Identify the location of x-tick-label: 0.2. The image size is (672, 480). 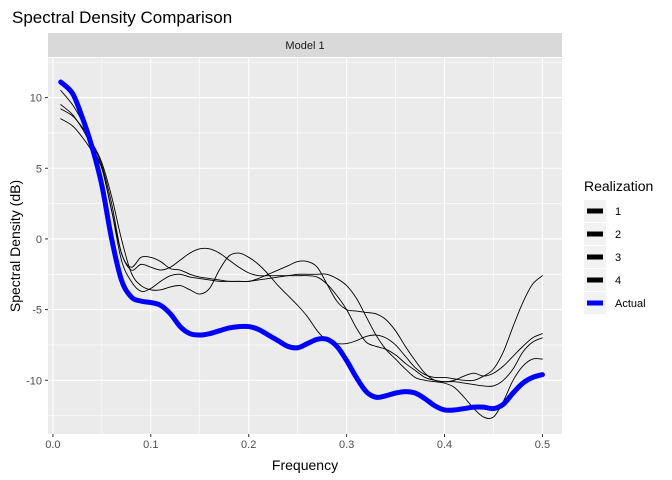
(248, 445).